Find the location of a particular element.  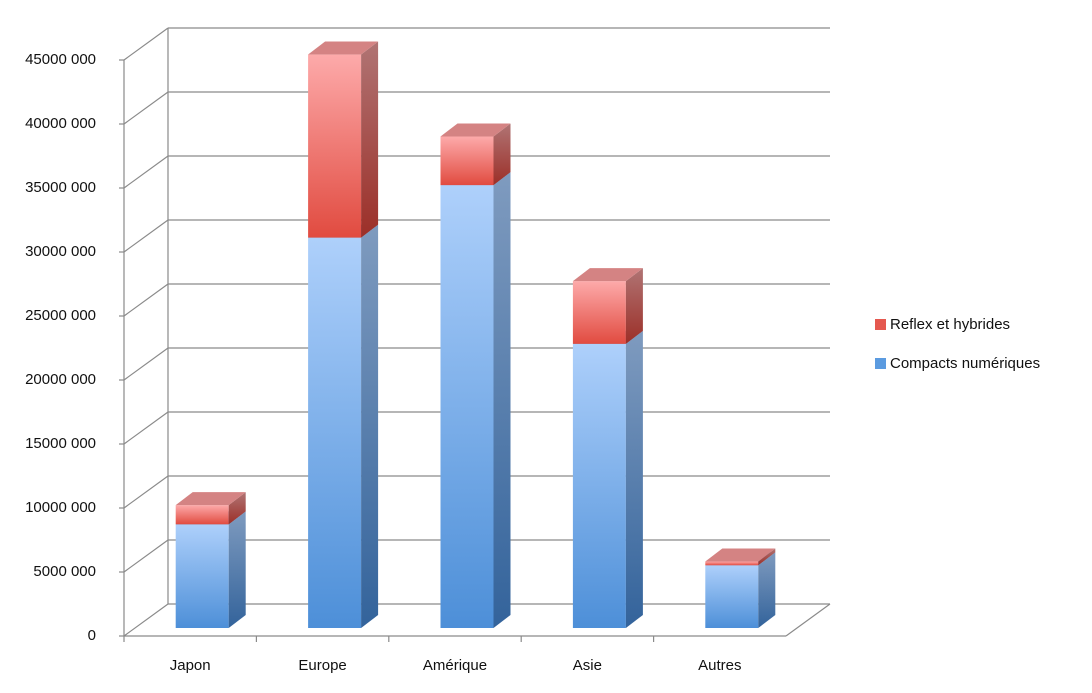

y-tick-label: 30000 000 is located at coordinates (60, 251).